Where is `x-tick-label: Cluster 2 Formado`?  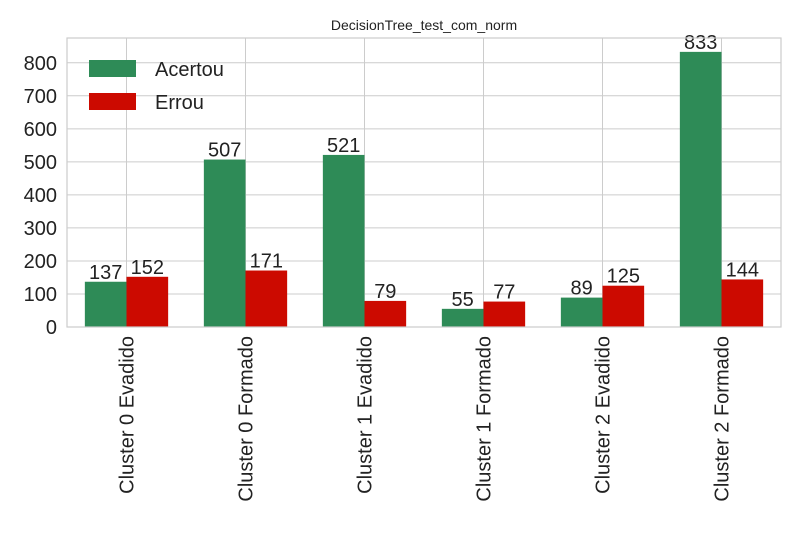 x-tick-label: Cluster 2 Formado is located at coordinates (723, 419).